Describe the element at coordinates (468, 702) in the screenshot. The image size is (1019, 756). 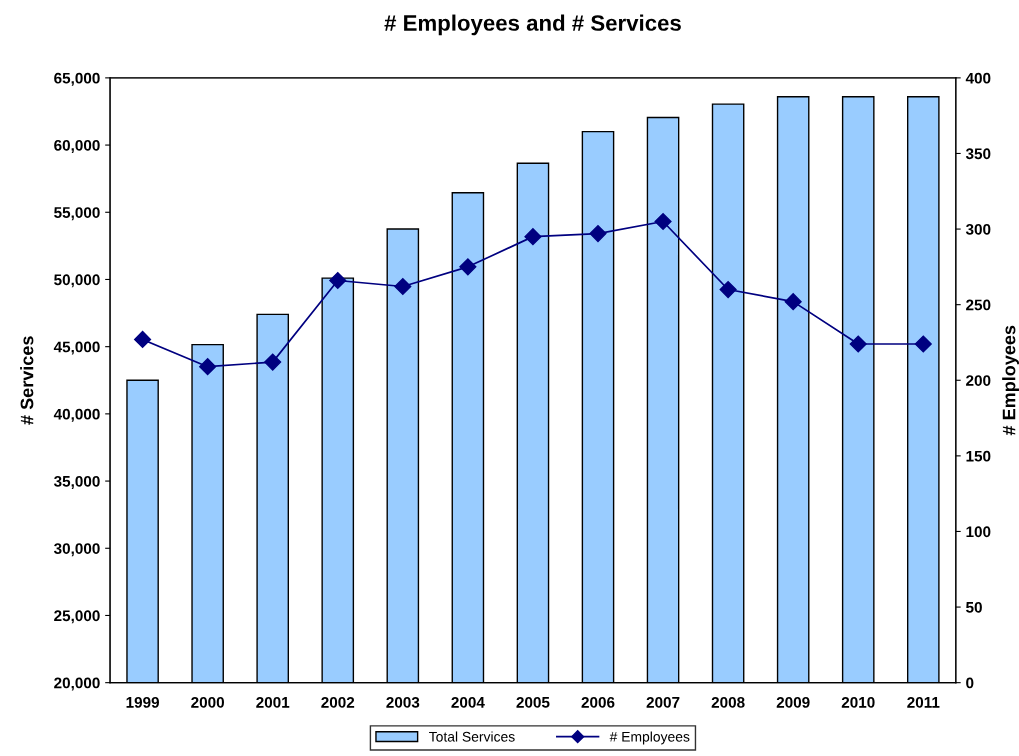
I see `x-tick-label: 2004` at that location.